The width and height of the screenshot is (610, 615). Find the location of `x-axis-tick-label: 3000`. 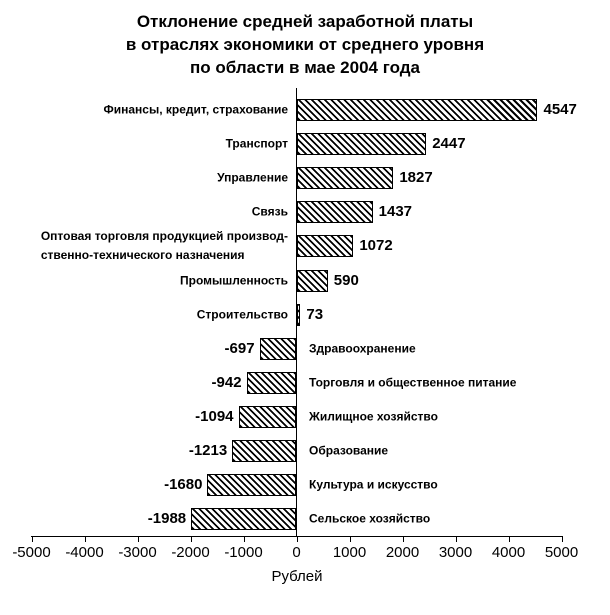

x-axis-tick-label: 3000 is located at coordinates (455, 552).